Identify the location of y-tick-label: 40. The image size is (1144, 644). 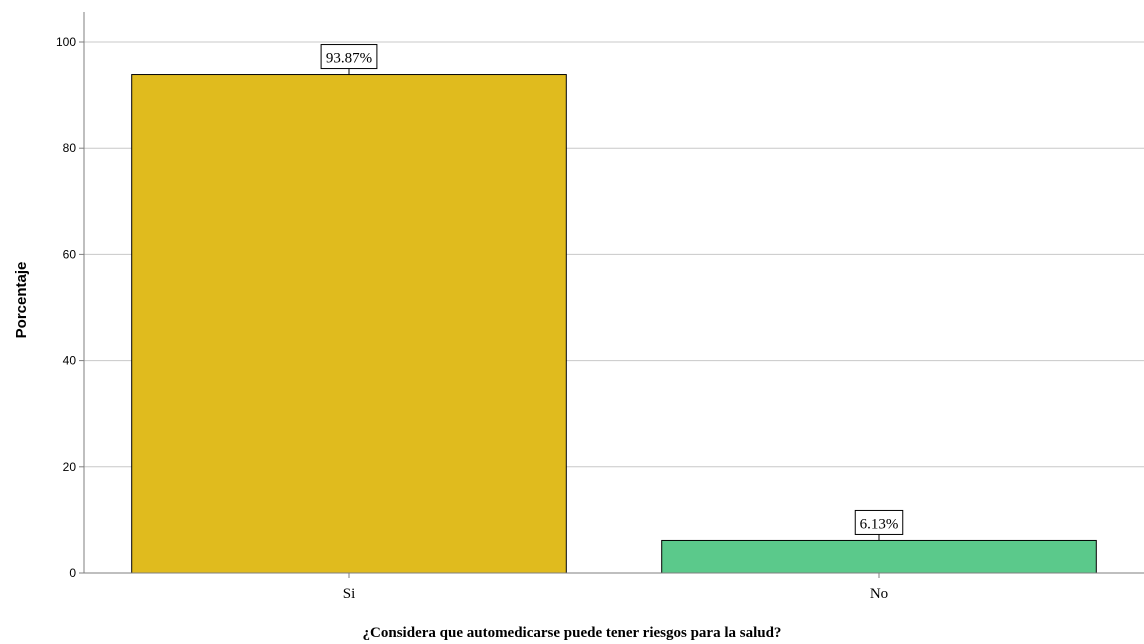
(70, 361).